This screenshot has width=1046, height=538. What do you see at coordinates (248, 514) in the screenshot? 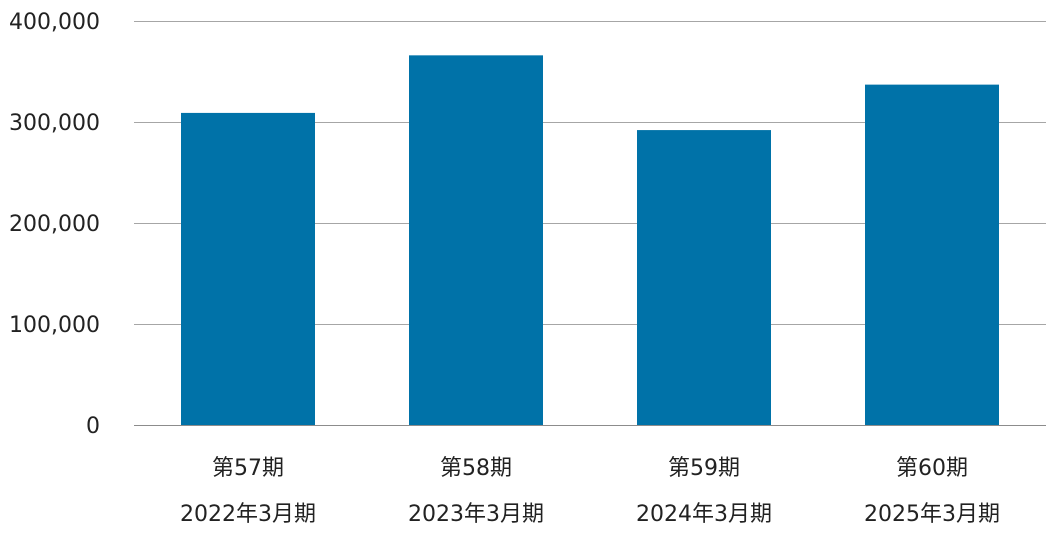
I see `x-category-fiscal-label: 2022年3月期` at bounding box center [248, 514].